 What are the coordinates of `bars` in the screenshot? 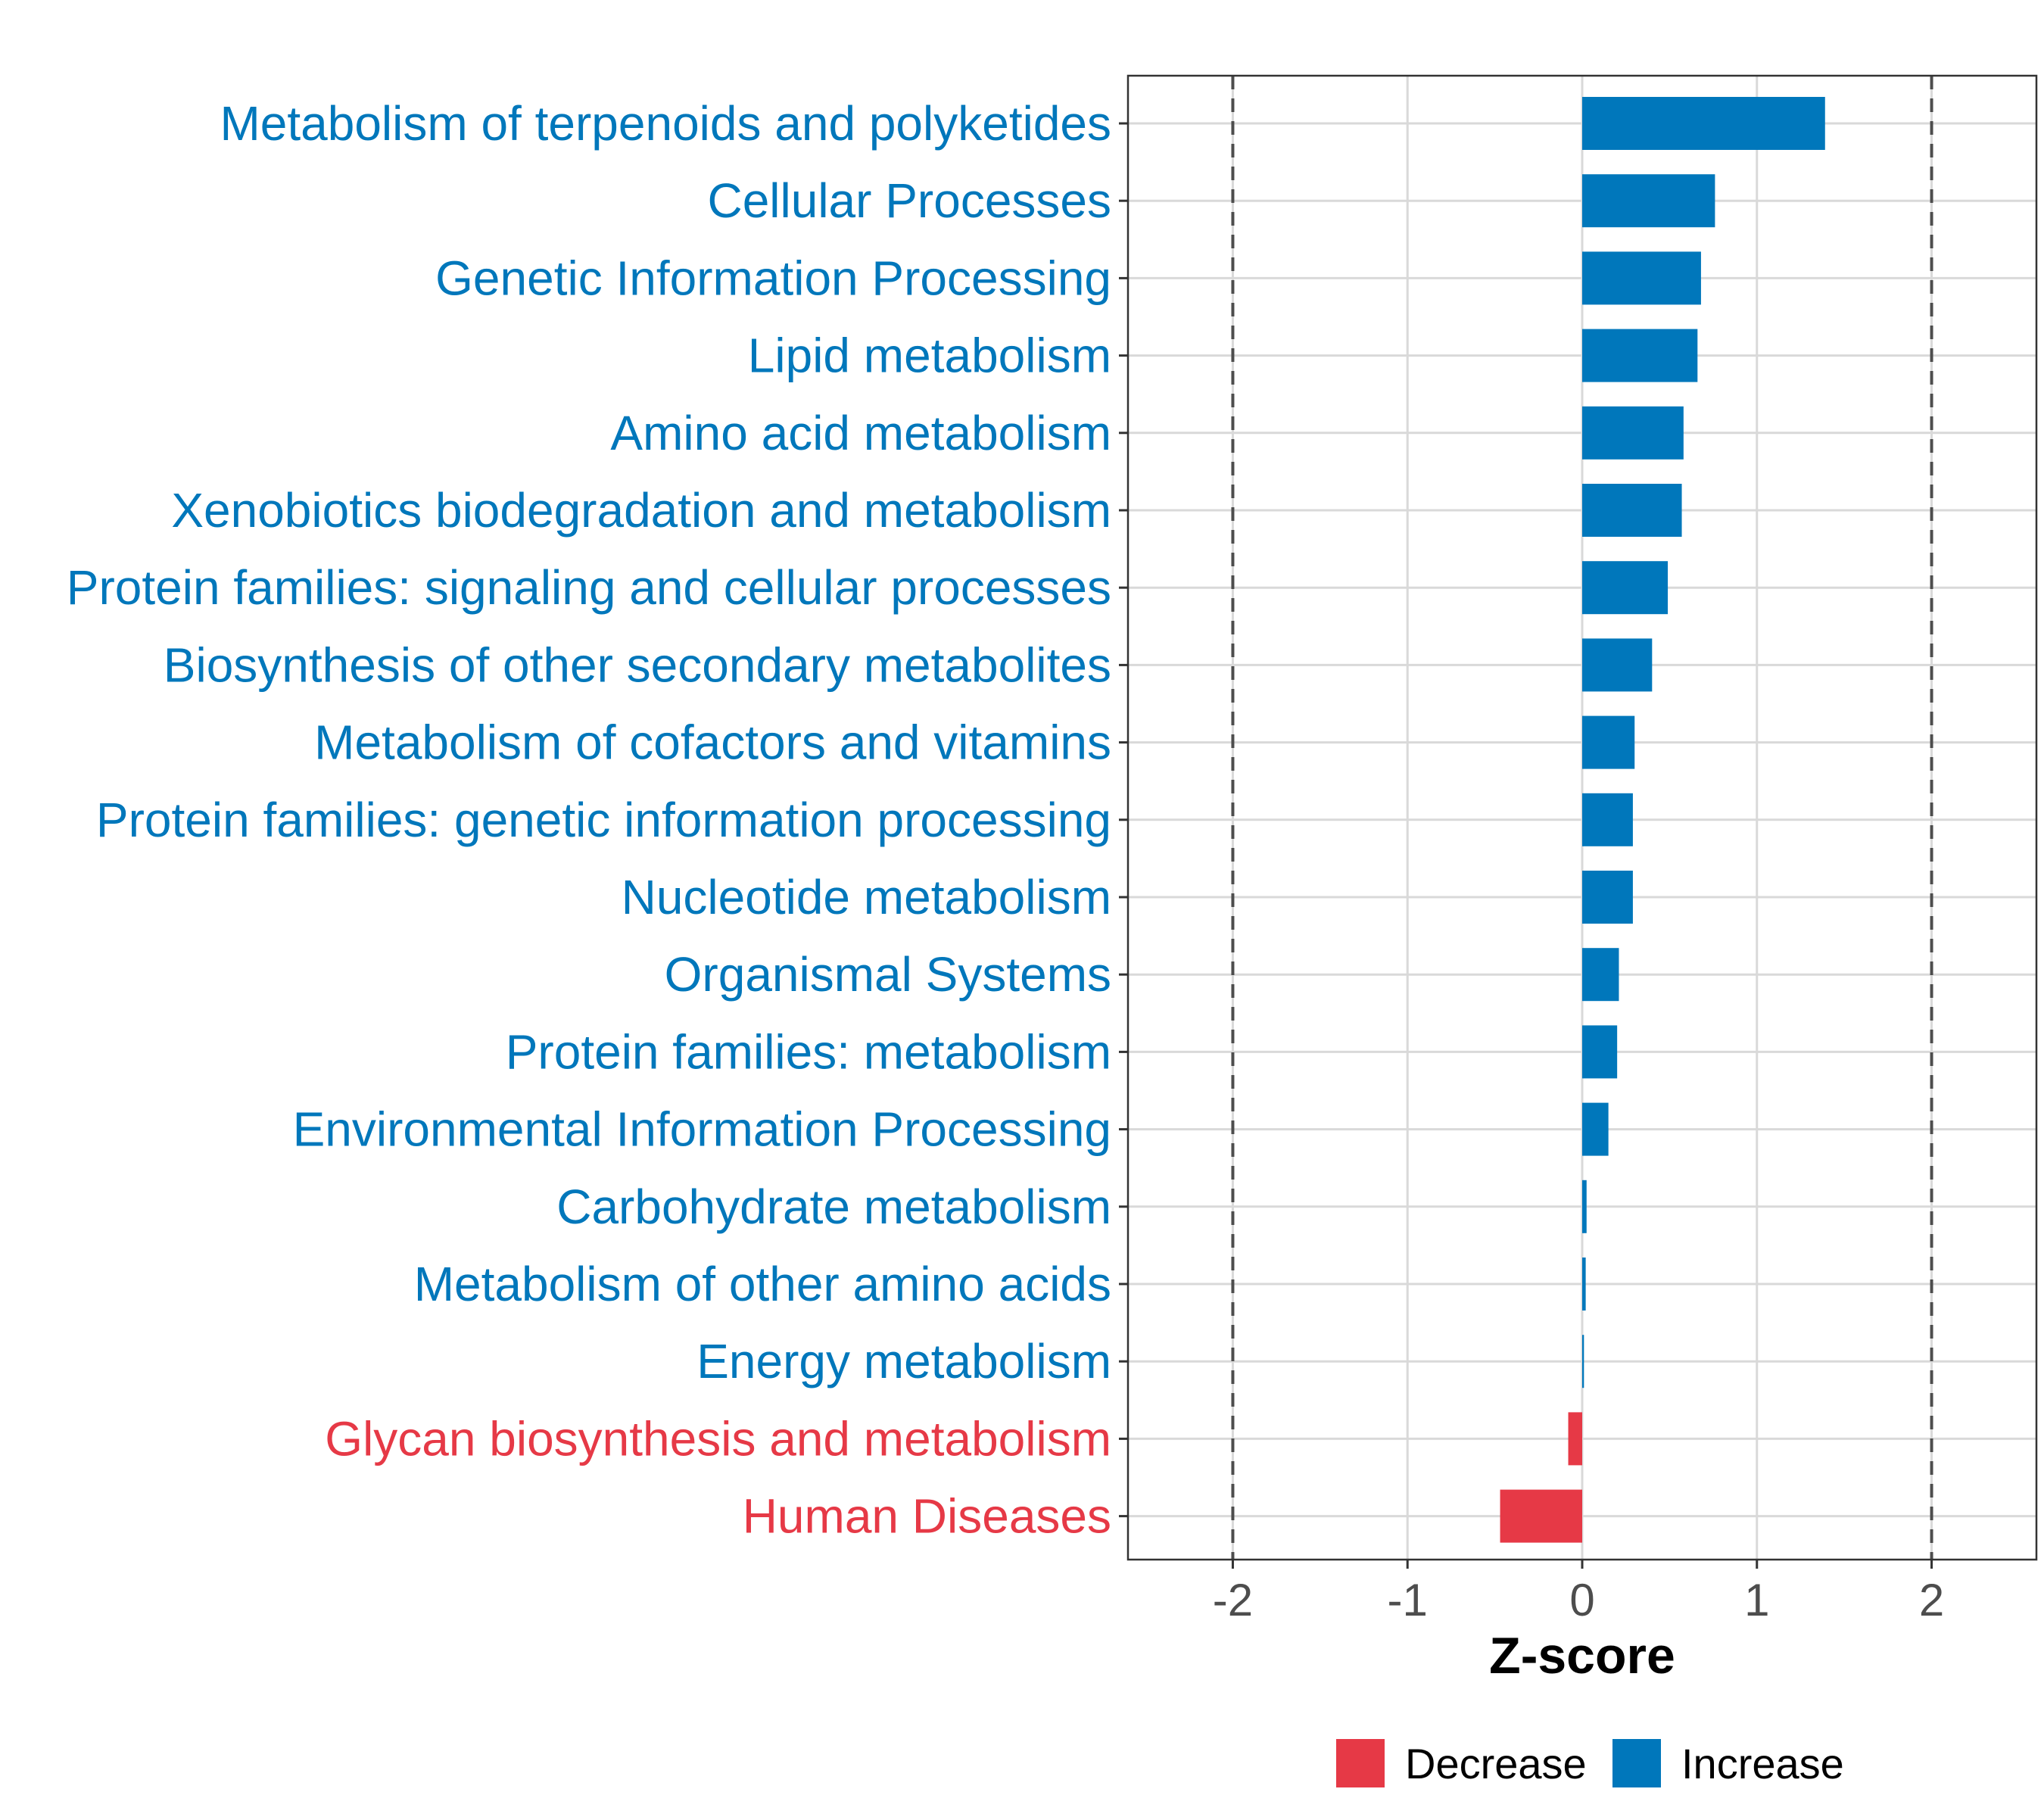 It's located at (1662, 820).